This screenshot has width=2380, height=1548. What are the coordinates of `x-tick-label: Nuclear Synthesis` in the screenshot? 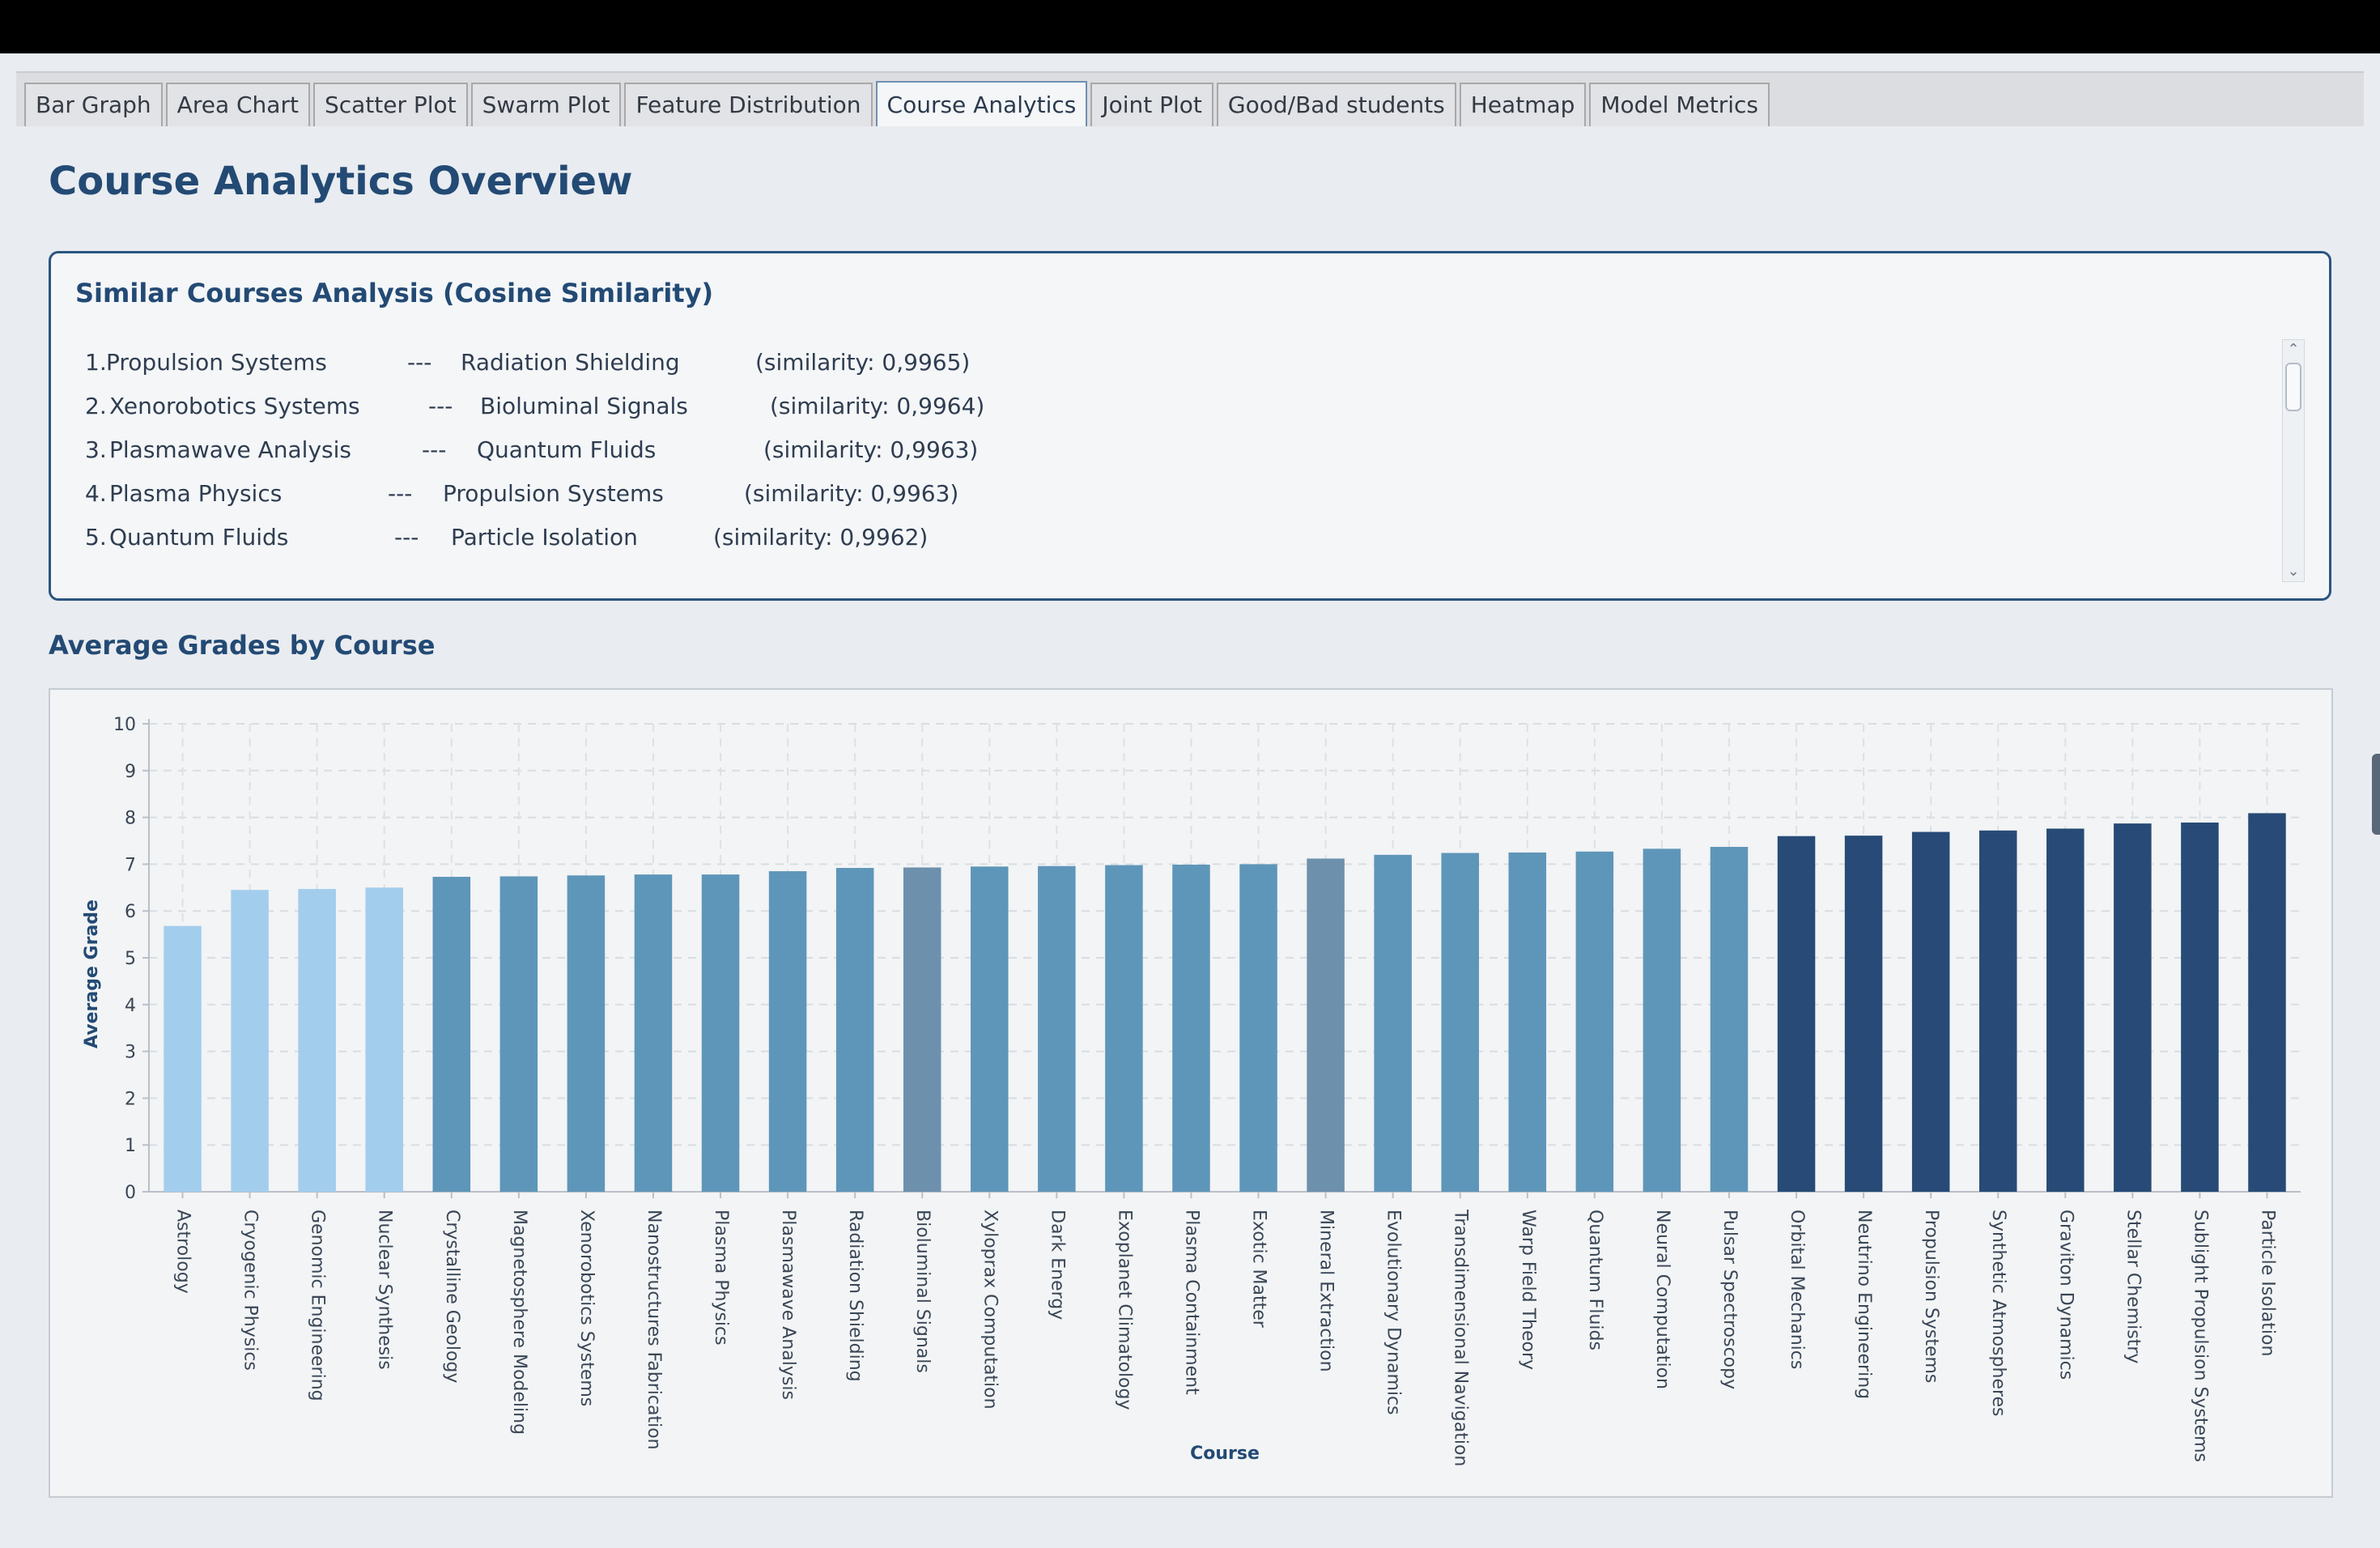 It's located at (385, 1290).